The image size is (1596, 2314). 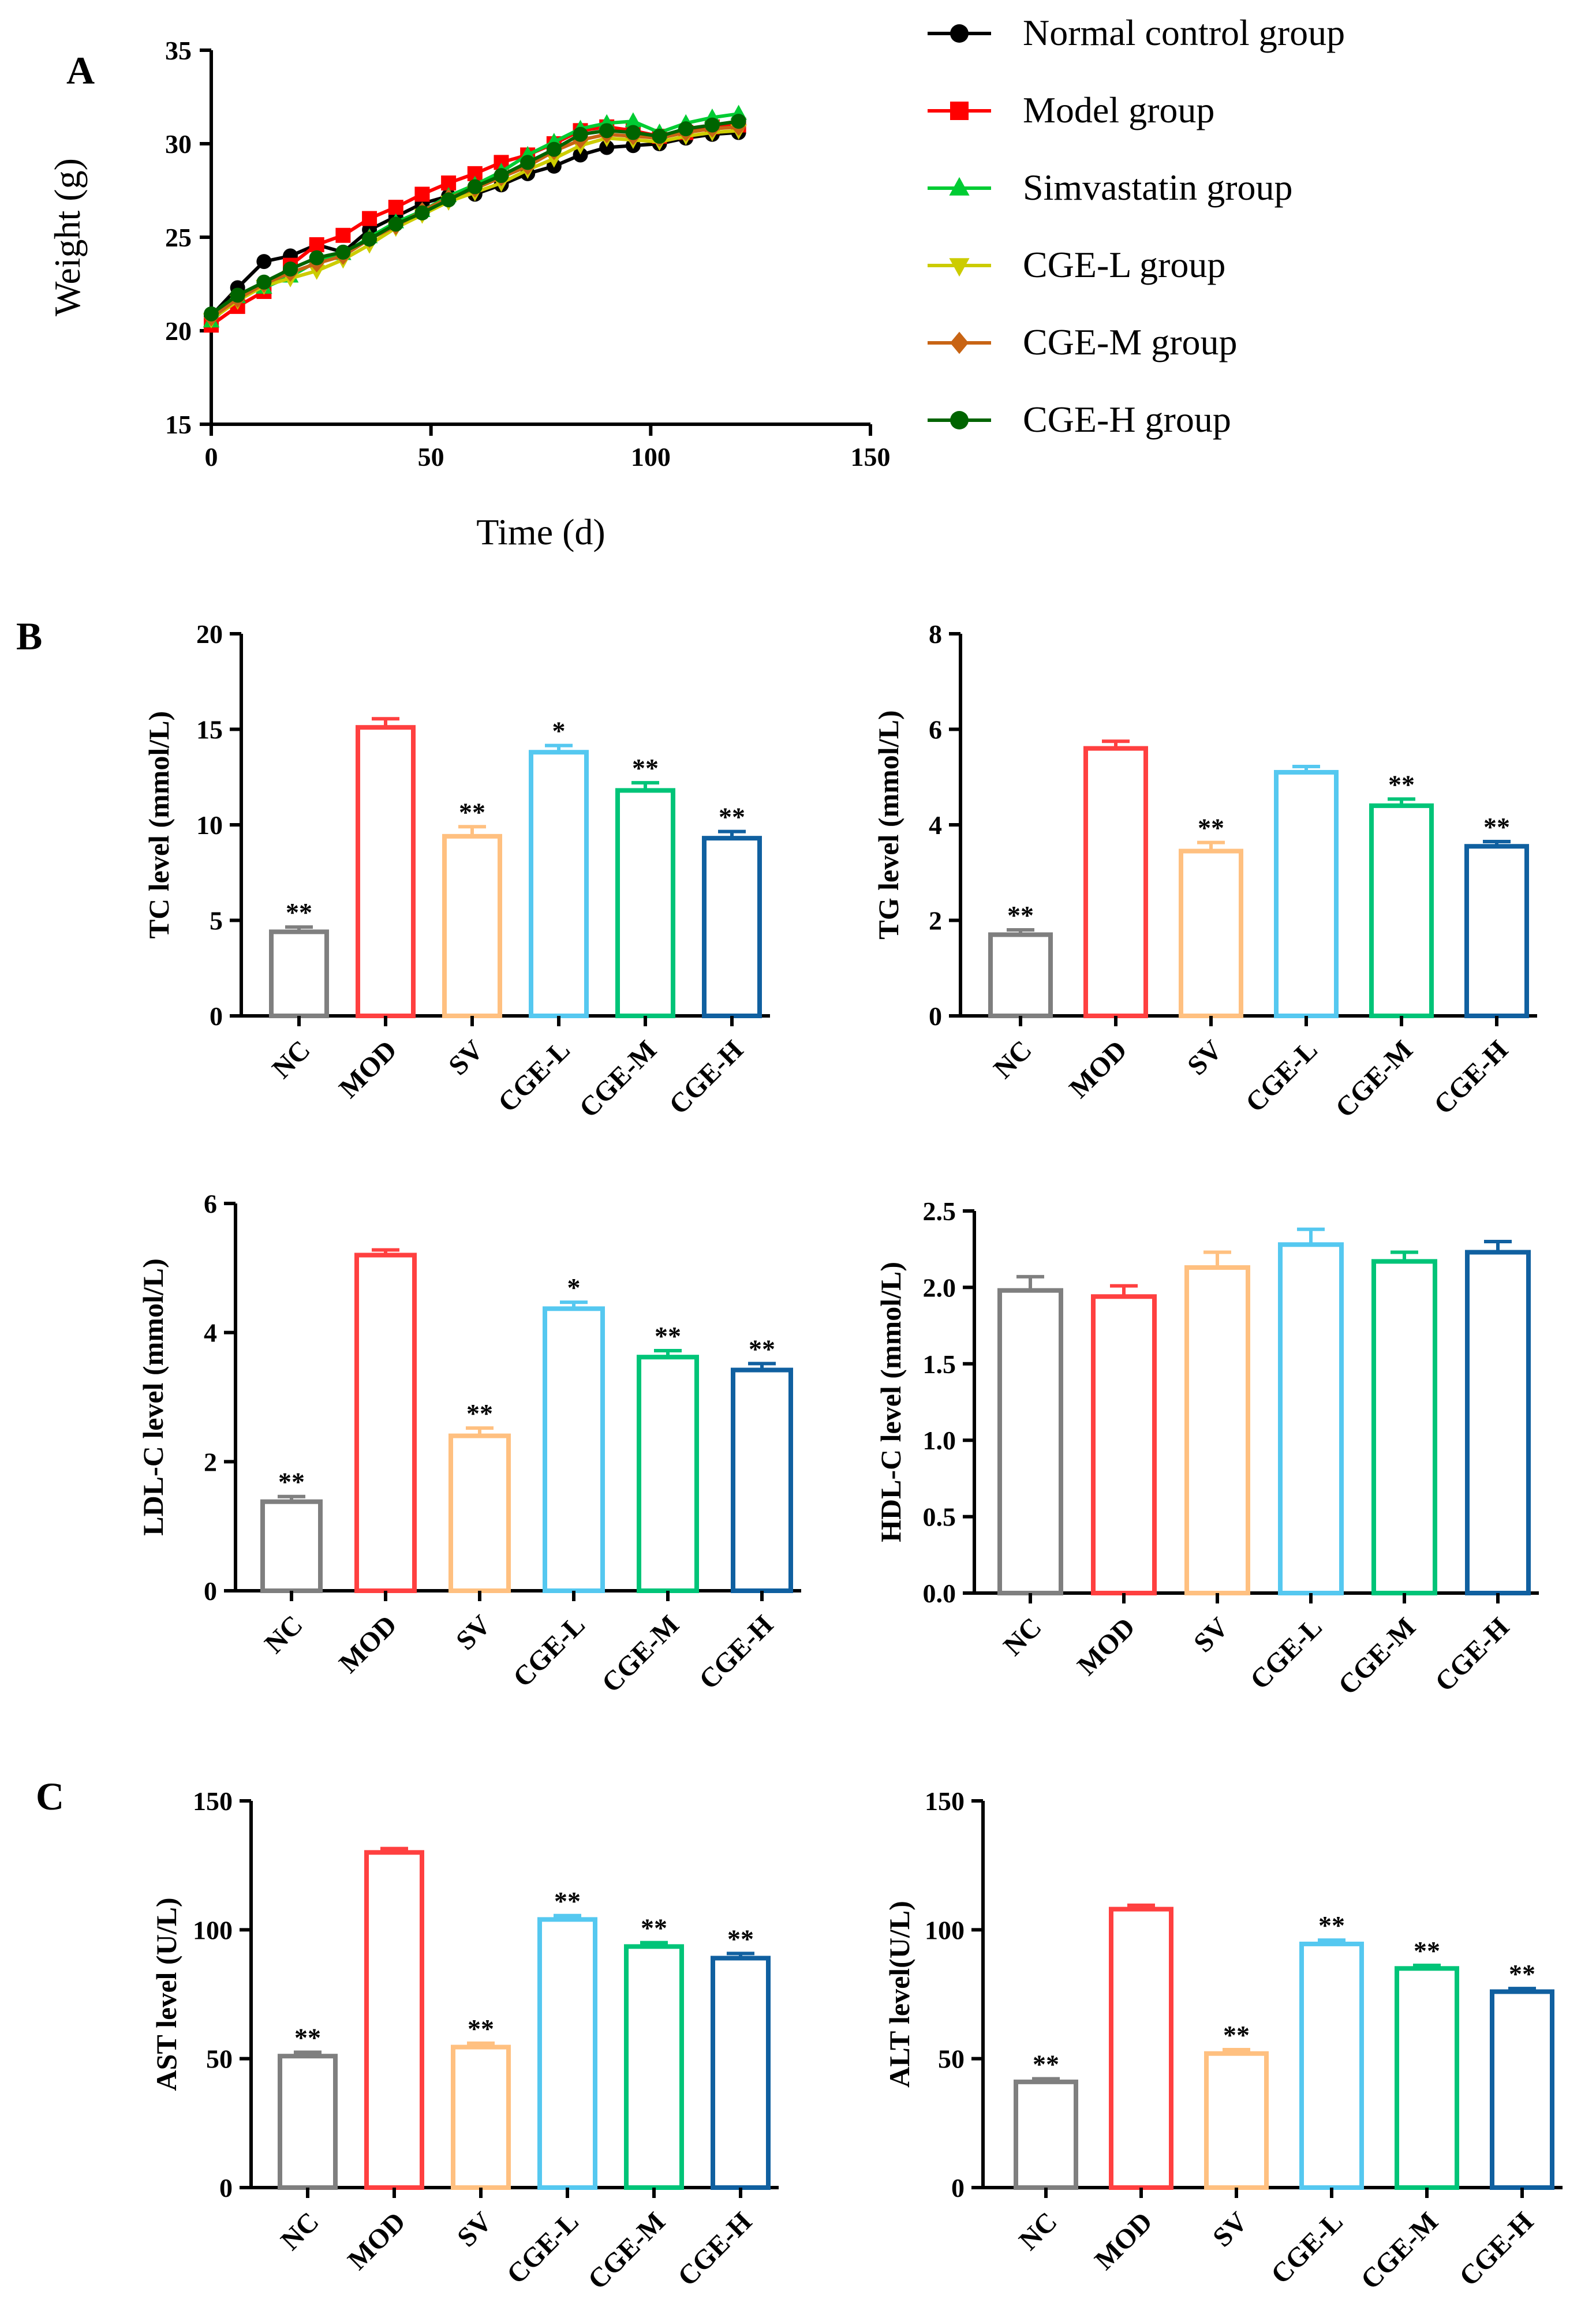 I want to click on legend-label: Normal control group, so click(x=1184, y=32).